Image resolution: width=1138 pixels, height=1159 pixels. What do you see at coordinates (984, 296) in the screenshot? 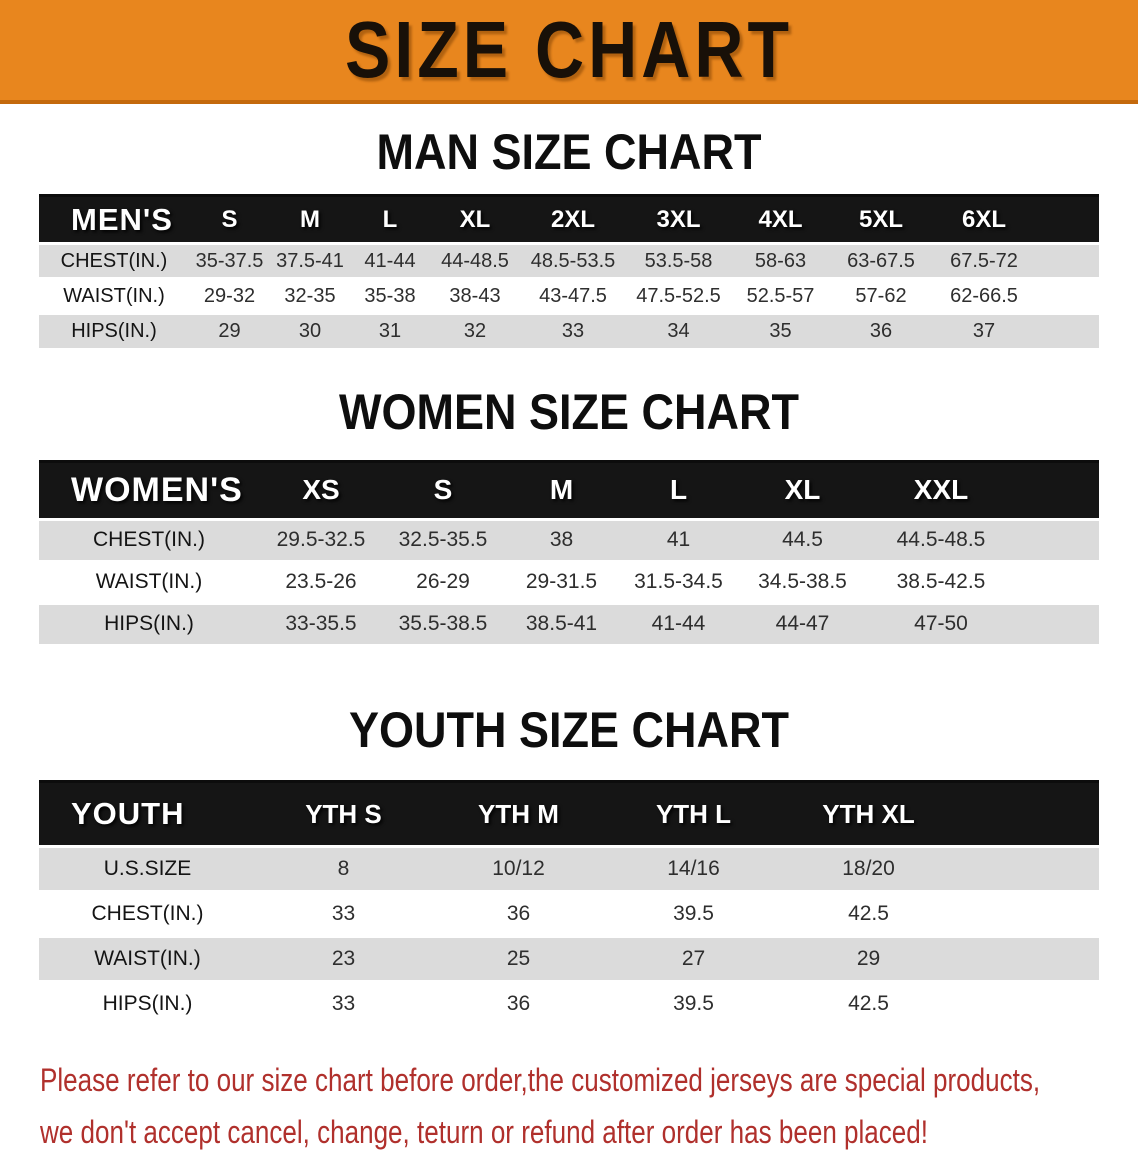
I see `size-value-cell: 62-66.5` at bounding box center [984, 296].